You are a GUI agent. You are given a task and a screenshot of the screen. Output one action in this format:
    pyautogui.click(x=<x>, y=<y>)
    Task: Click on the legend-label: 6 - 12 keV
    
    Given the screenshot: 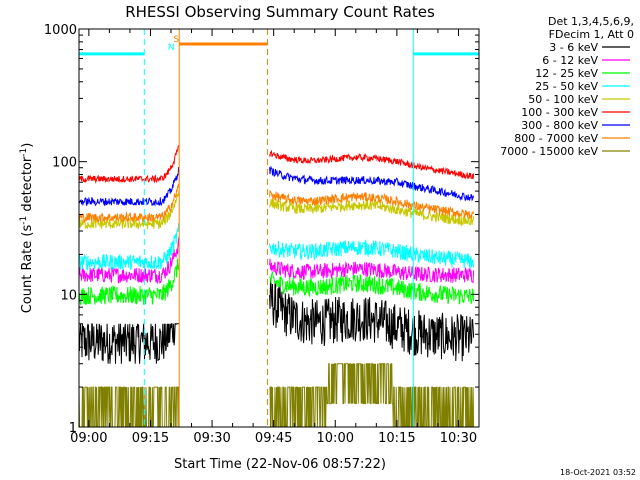 What is the action you would take?
    pyautogui.click(x=570, y=60)
    